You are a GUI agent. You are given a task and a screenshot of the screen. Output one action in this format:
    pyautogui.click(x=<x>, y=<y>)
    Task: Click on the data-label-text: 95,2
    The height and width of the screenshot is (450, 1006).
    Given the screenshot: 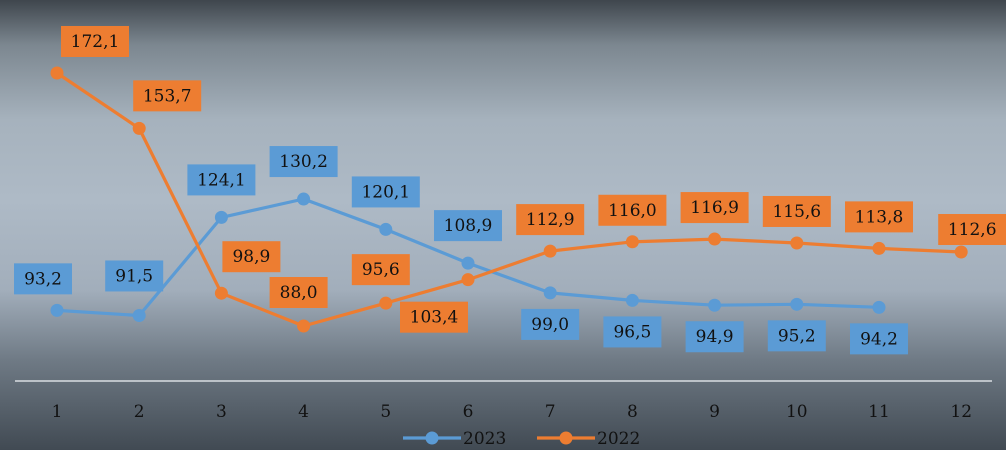 What is the action you would take?
    pyautogui.click(x=797, y=336)
    